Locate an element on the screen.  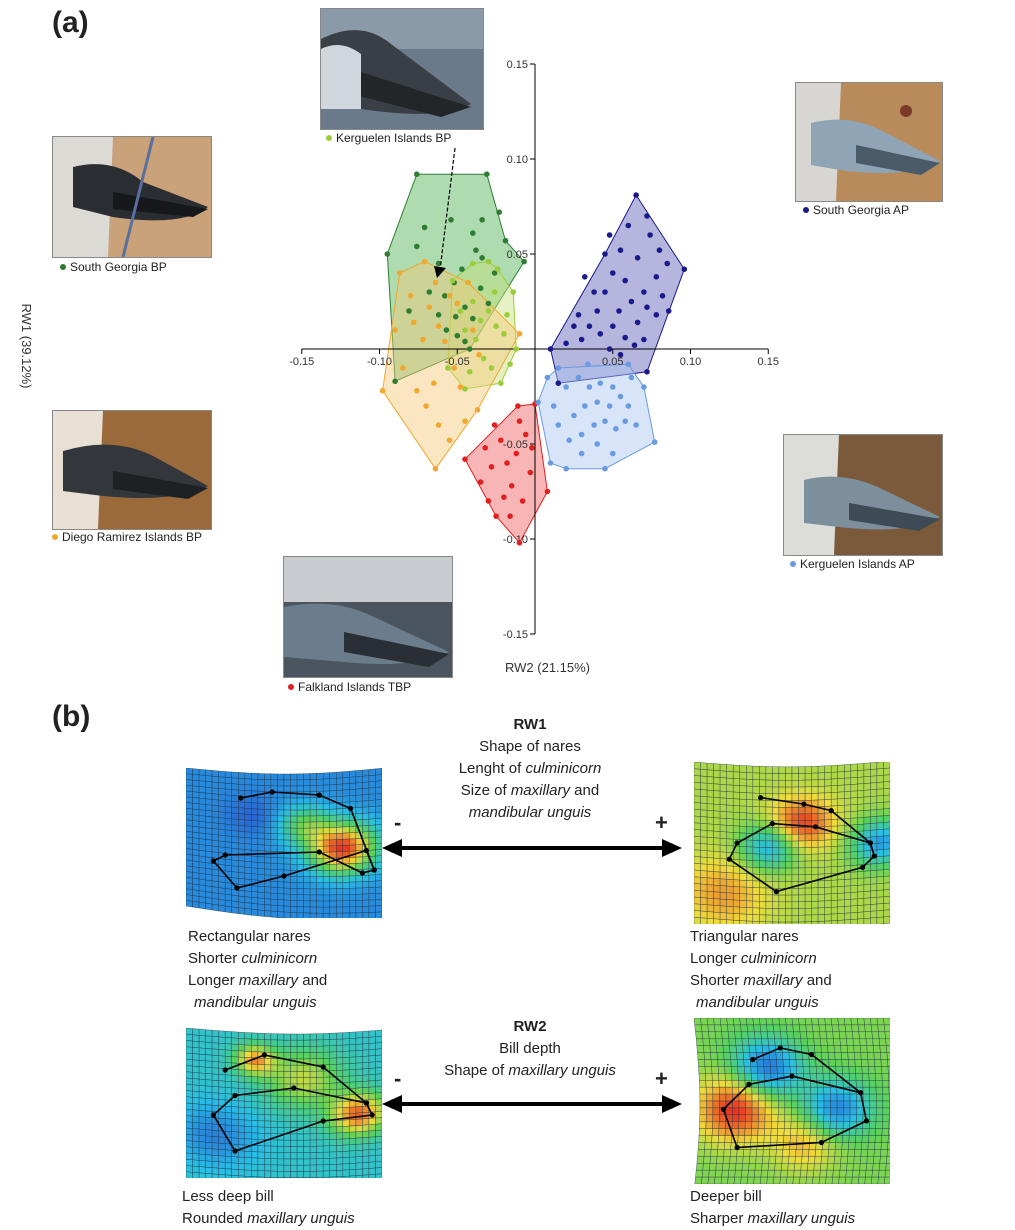
south-georgia-bp-marker is located at coordinates (63, 267).